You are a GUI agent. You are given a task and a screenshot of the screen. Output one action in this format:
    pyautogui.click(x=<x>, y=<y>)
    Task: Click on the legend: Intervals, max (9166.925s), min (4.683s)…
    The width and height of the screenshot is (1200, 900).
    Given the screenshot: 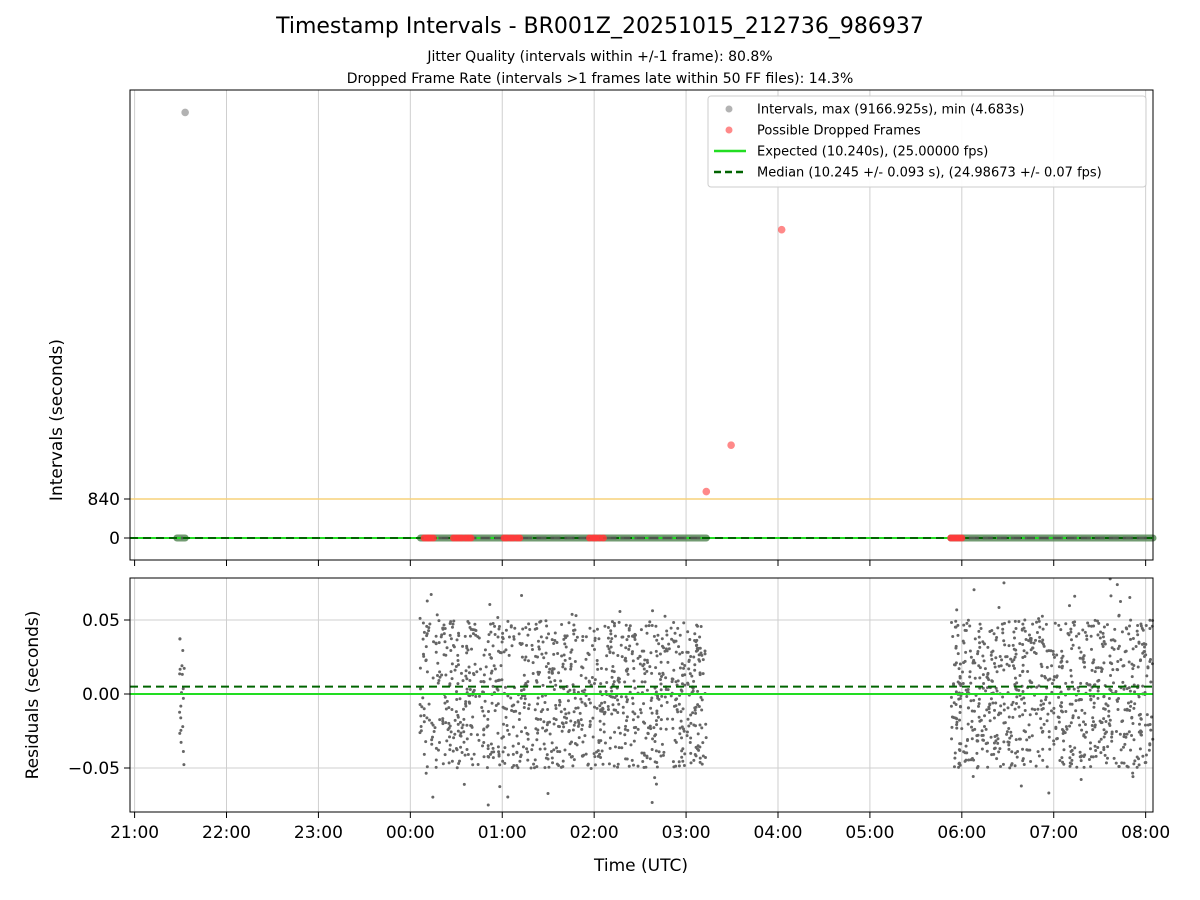 What is the action you would take?
    pyautogui.click(x=927, y=141)
    